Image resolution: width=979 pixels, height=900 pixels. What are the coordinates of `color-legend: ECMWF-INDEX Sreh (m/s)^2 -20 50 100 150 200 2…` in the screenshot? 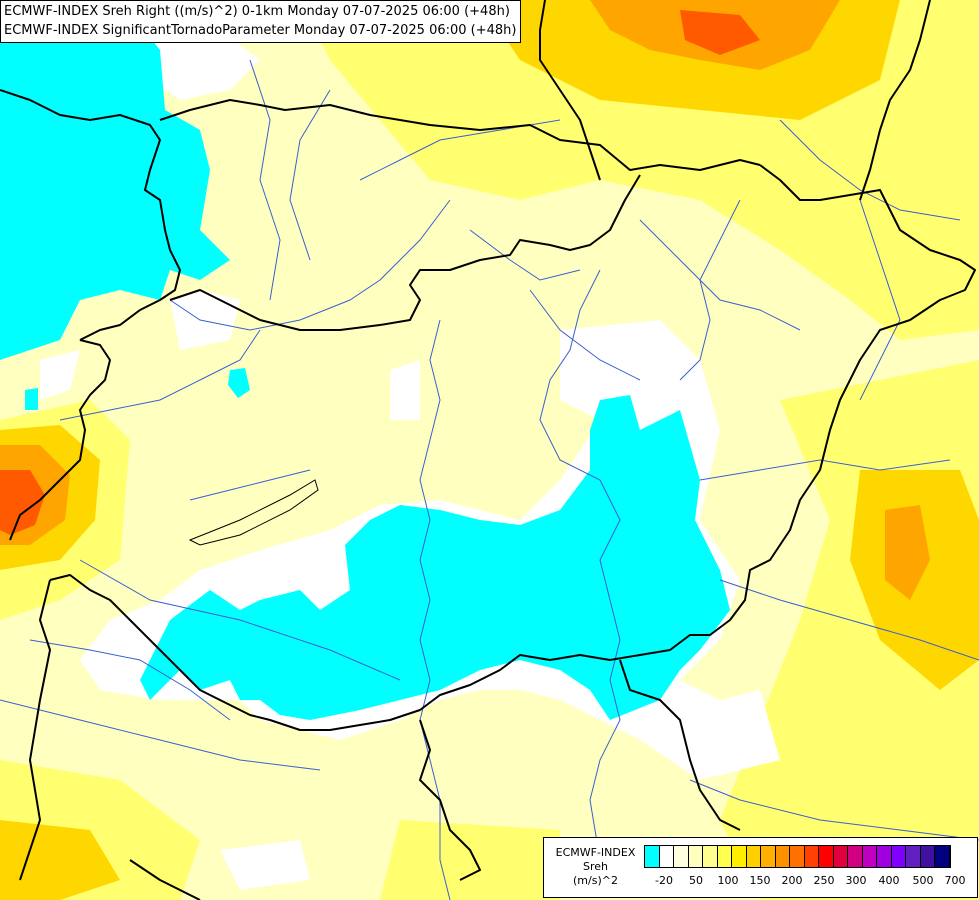 It's located at (760, 867).